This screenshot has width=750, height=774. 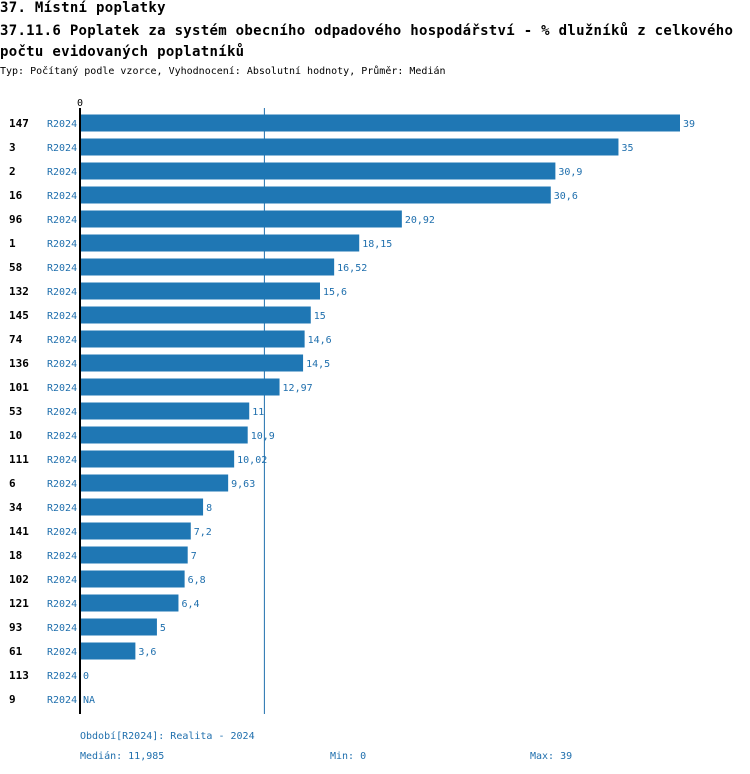 What do you see at coordinates (320, 340) in the screenshot?
I see `bar-value-label: 14,6` at bounding box center [320, 340].